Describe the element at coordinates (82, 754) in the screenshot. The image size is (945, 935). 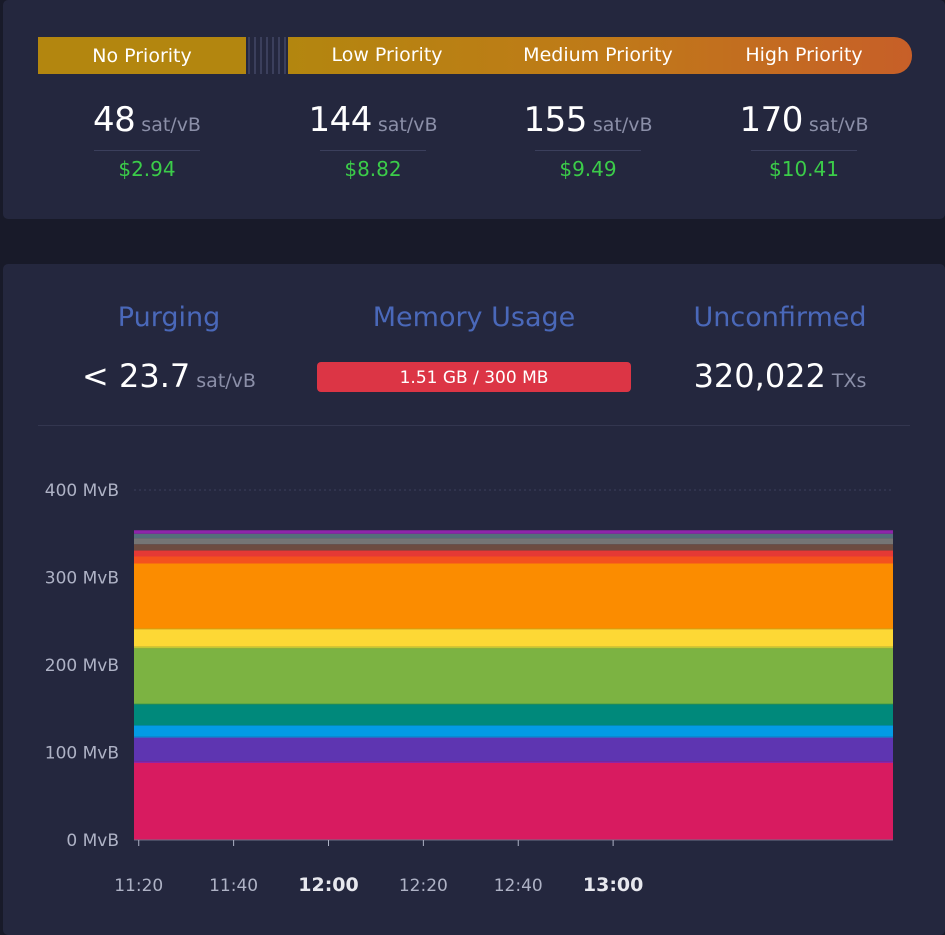
I see `y-tick-label: 100 MvB` at that location.